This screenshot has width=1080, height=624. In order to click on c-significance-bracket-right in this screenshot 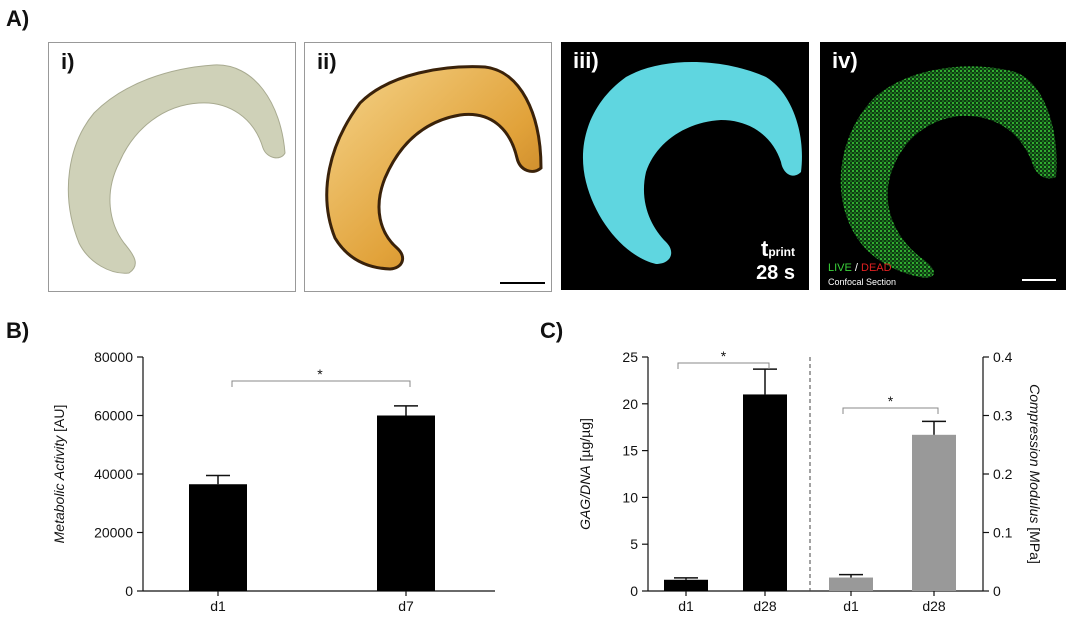, I will do `click(890, 410)`.